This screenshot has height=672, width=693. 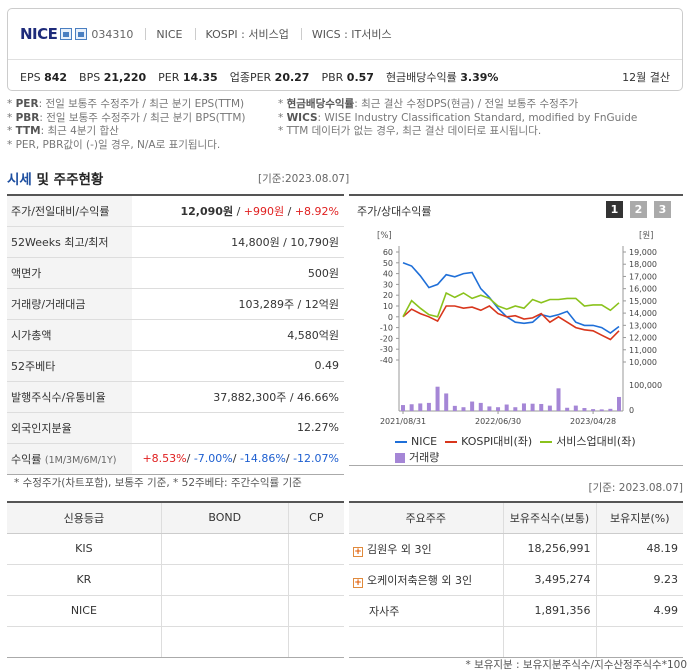 What do you see at coordinates (426, 518) in the screenshot?
I see `column-header: 주요주주` at bounding box center [426, 518].